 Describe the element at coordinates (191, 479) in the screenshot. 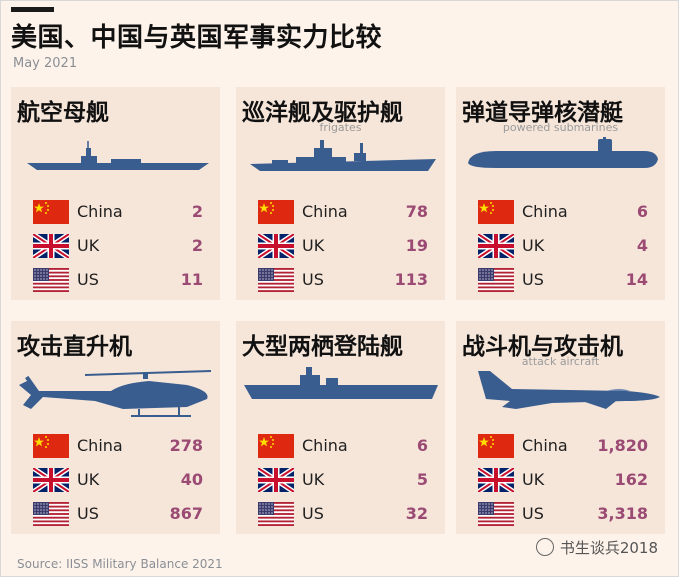

I see `count-value: 40` at that location.